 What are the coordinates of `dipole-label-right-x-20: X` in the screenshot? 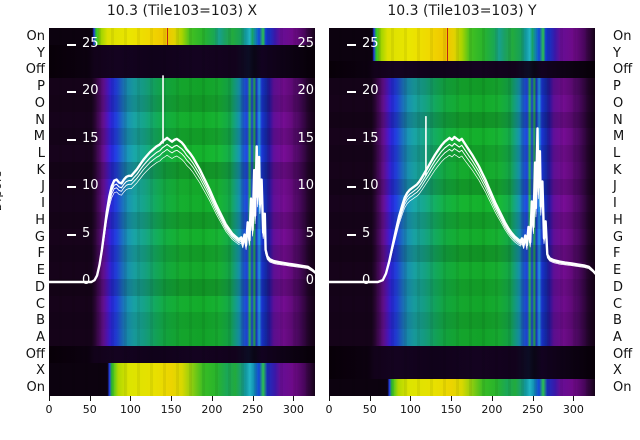 It's located at (617, 371).